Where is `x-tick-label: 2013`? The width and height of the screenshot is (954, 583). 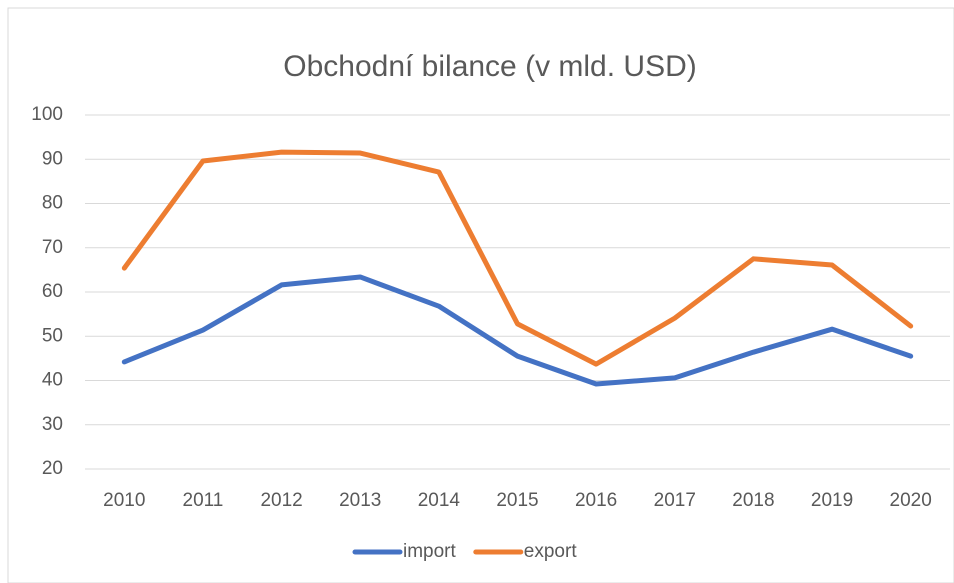
x-tick-label: 2013 is located at coordinates (360, 500).